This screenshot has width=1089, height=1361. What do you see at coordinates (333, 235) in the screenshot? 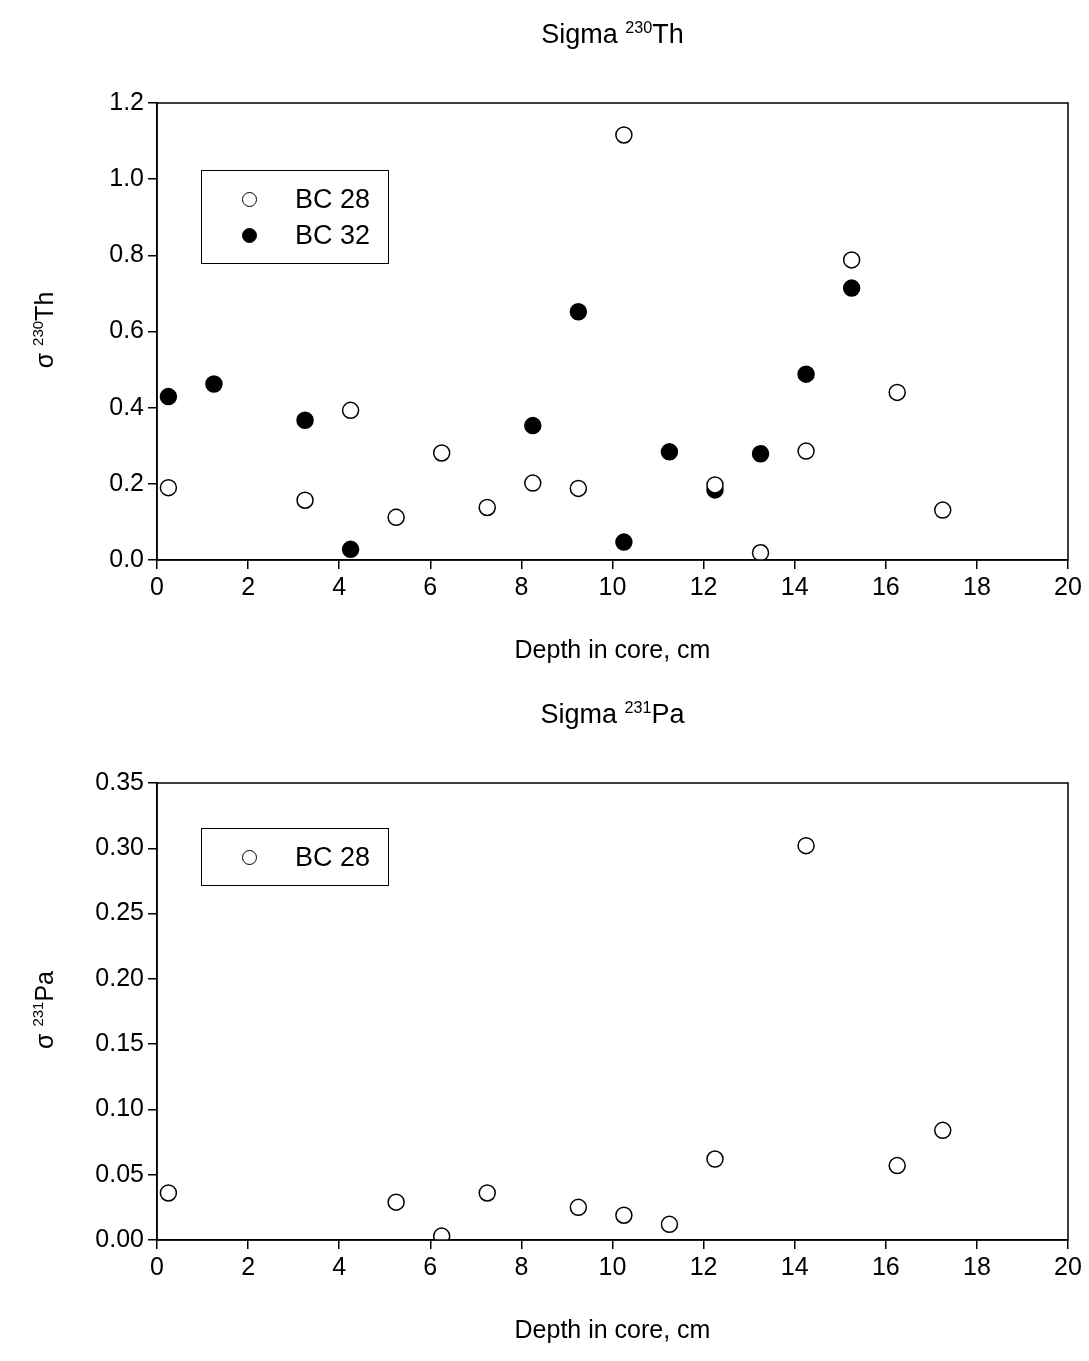
I see `legend-label: BC 32` at bounding box center [333, 235].